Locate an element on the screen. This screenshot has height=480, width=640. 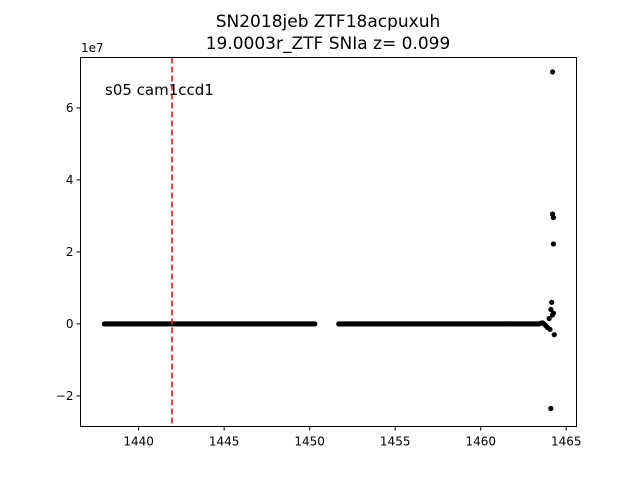
x-tick-label: 1450 is located at coordinates (309, 442).